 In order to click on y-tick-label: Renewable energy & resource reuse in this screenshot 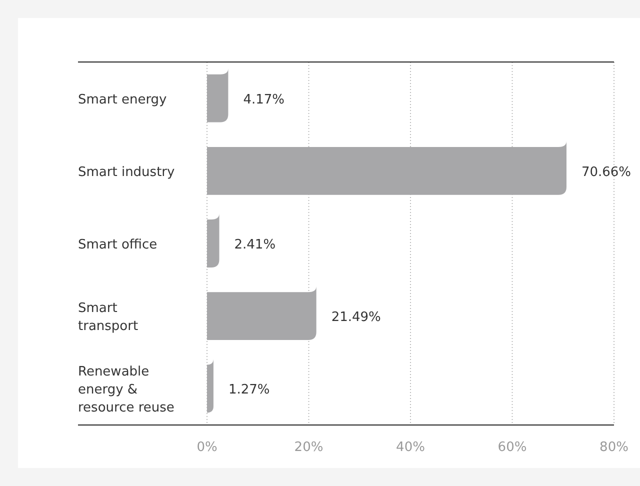, I will do `click(126, 390)`.